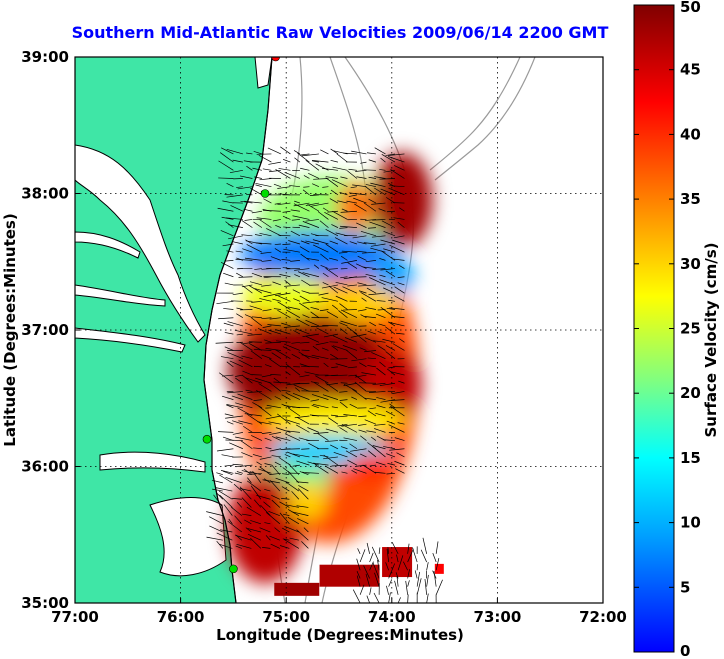  What do you see at coordinates (265, 193) in the screenshot?
I see `station-marker` at bounding box center [265, 193].